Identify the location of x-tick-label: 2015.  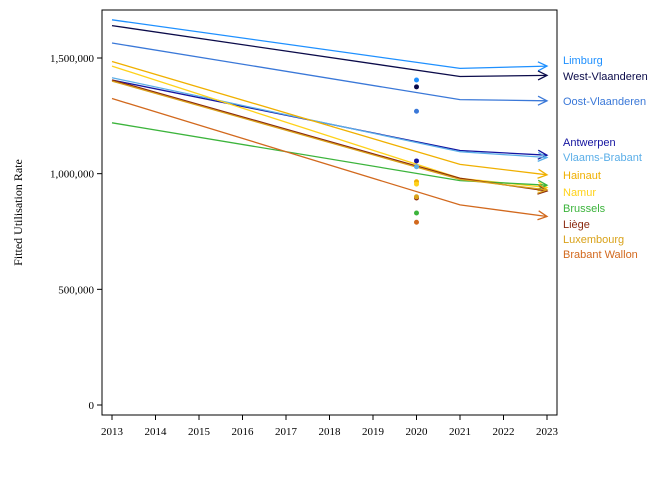
(199, 432).